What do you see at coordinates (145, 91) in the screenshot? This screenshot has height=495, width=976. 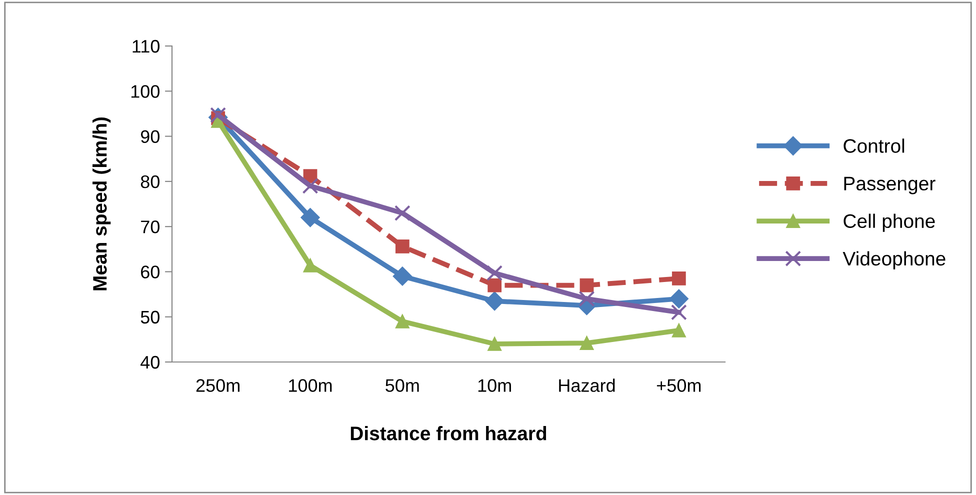 I see `y-tick-label: 100` at bounding box center [145, 91].